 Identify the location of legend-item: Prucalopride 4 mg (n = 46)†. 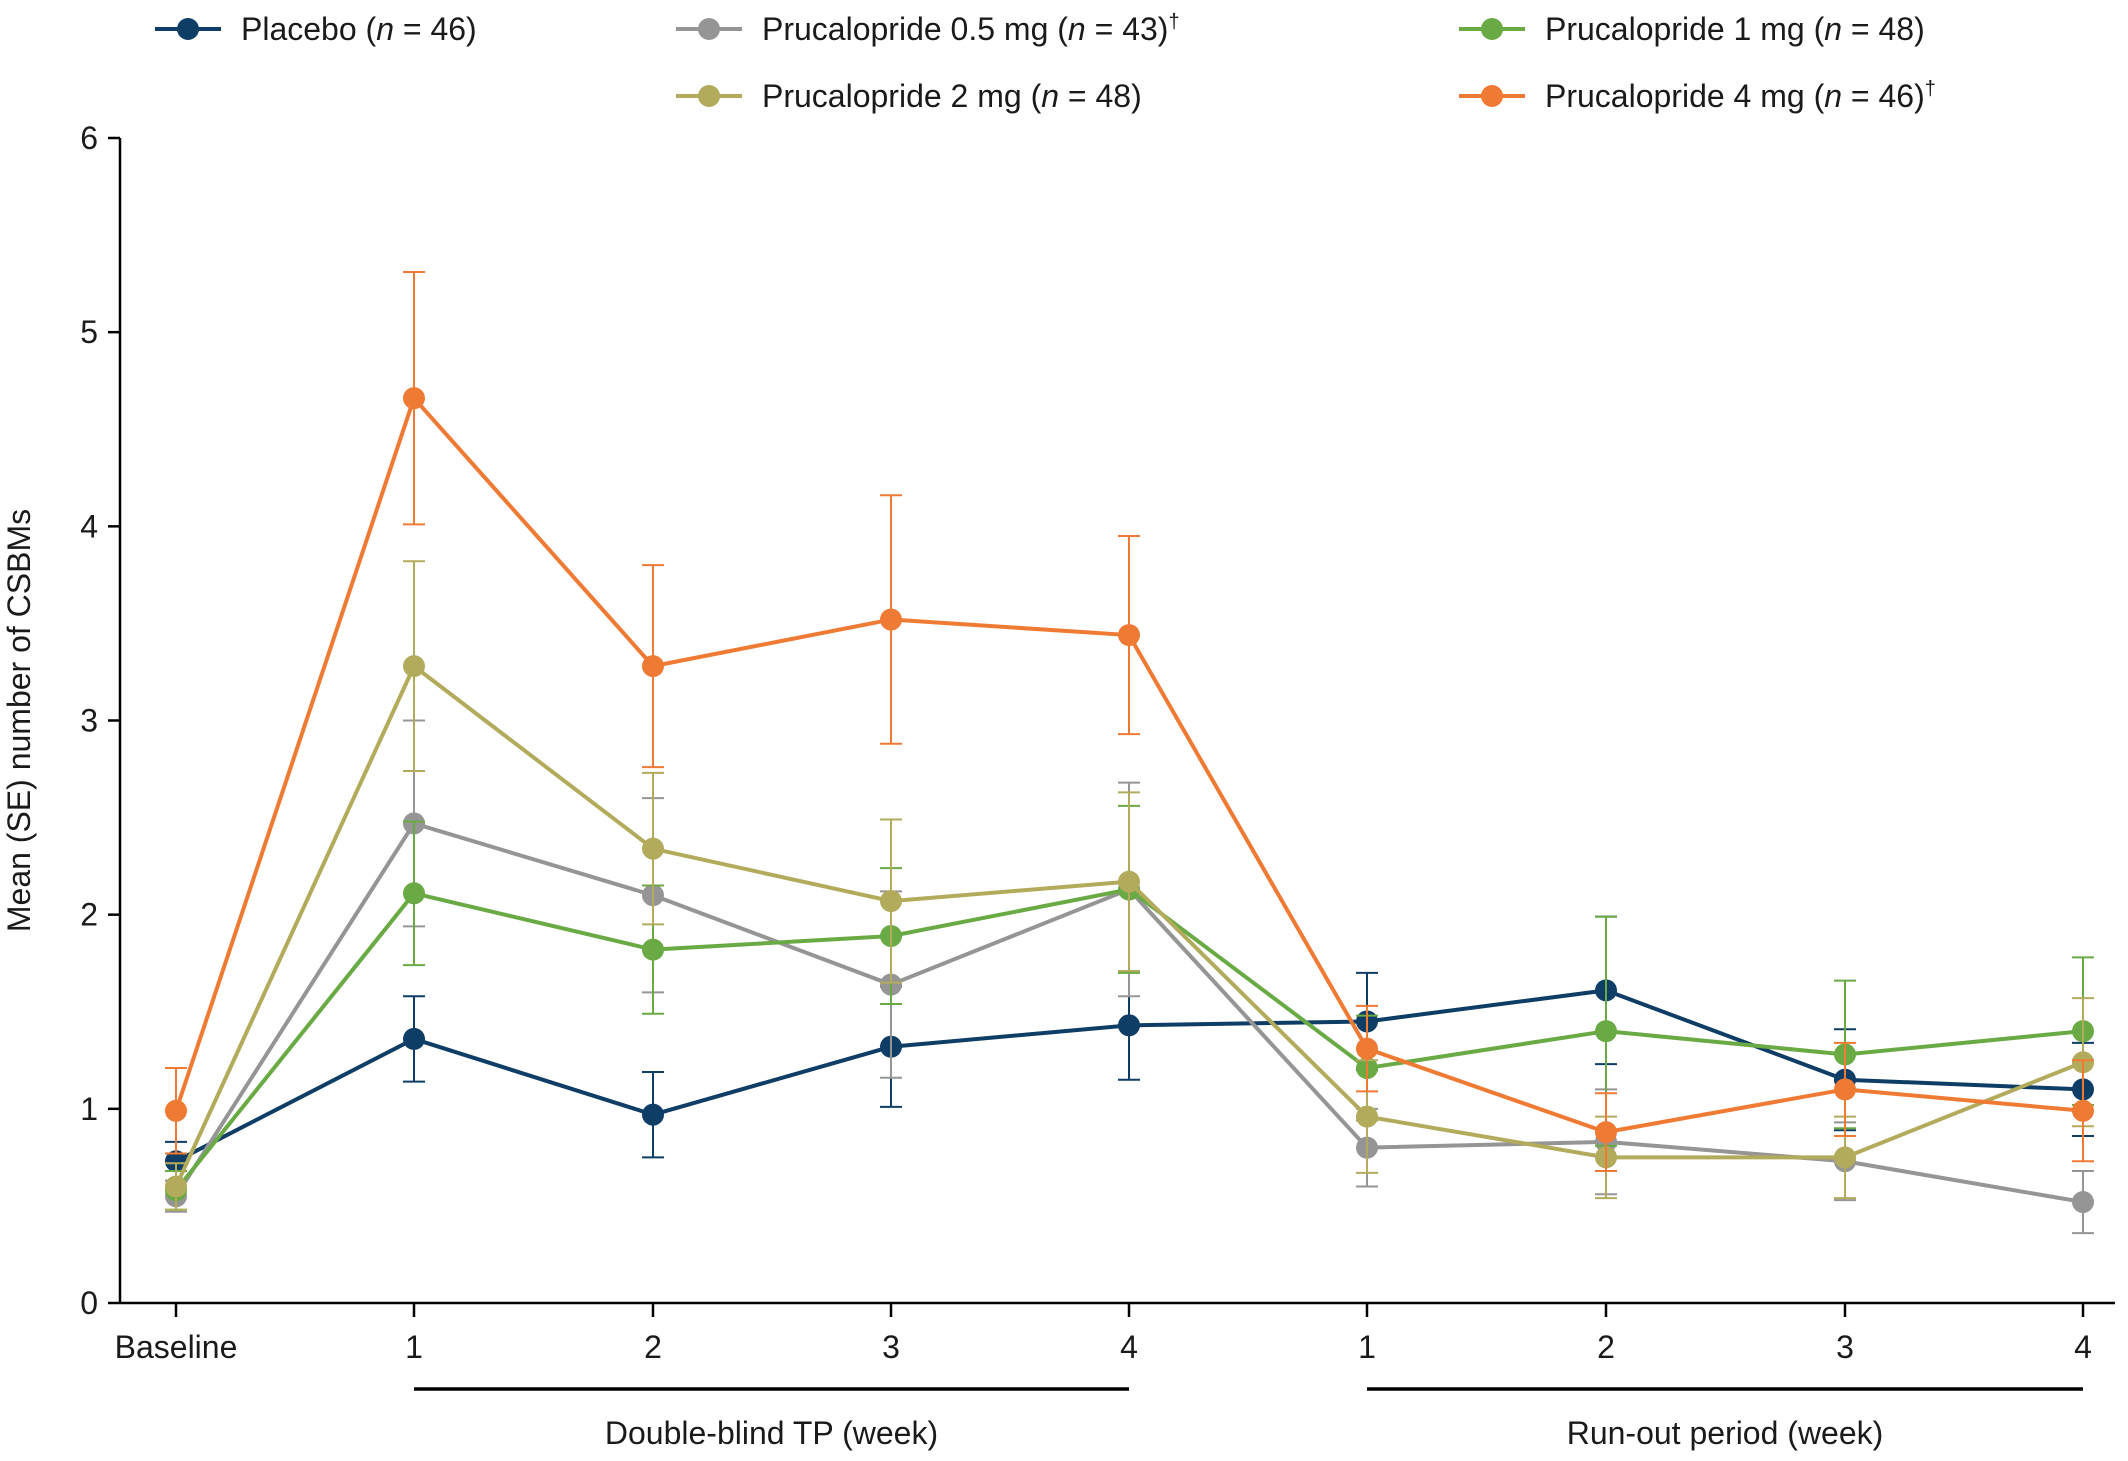
(1697, 96).